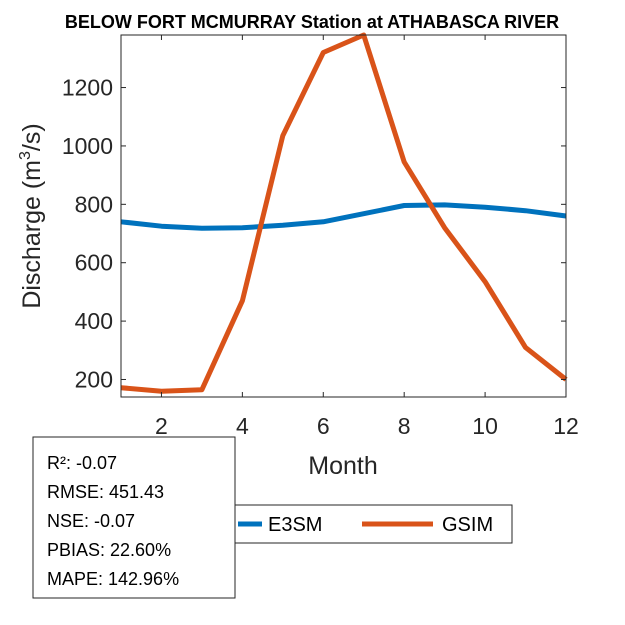 The width and height of the screenshot is (625, 625). Describe the element at coordinates (242, 426) in the screenshot. I see `x-tick-label: 4` at that location.